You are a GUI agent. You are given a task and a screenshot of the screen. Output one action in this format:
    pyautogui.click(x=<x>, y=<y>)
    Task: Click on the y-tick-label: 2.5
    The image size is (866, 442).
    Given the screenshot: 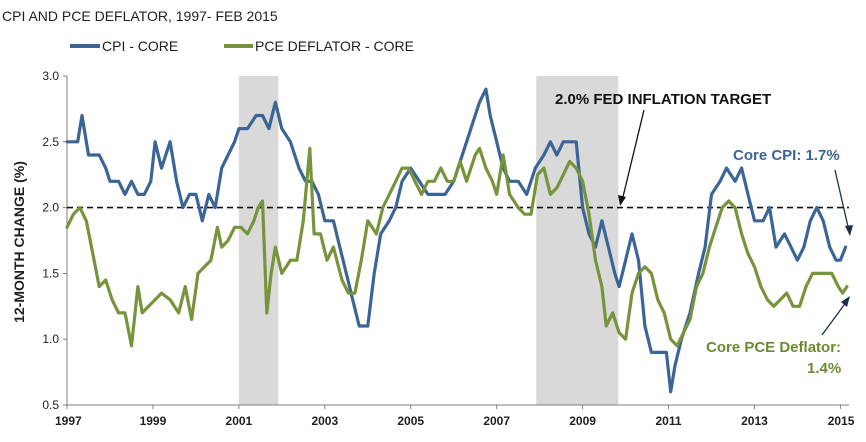 What is the action you would take?
    pyautogui.click(x=50, y=142)
    